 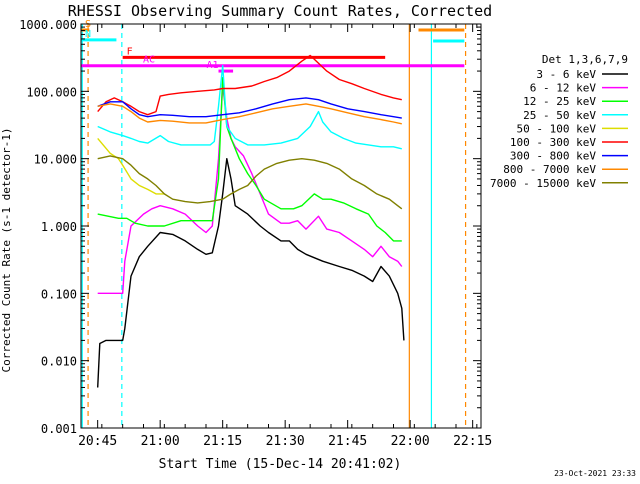 What do you see at coordinates (59, 294) in the screenshot?
I see `y-tick-label: 0.100` at bounding box center [59, 294].